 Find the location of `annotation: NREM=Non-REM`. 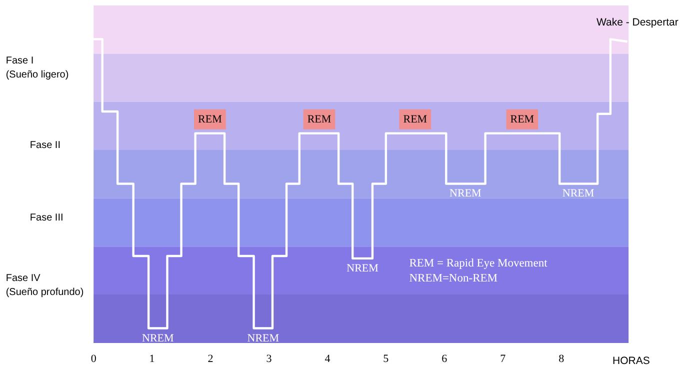

annotation: NREM=Non-REM is located at coordinates (453, 278).